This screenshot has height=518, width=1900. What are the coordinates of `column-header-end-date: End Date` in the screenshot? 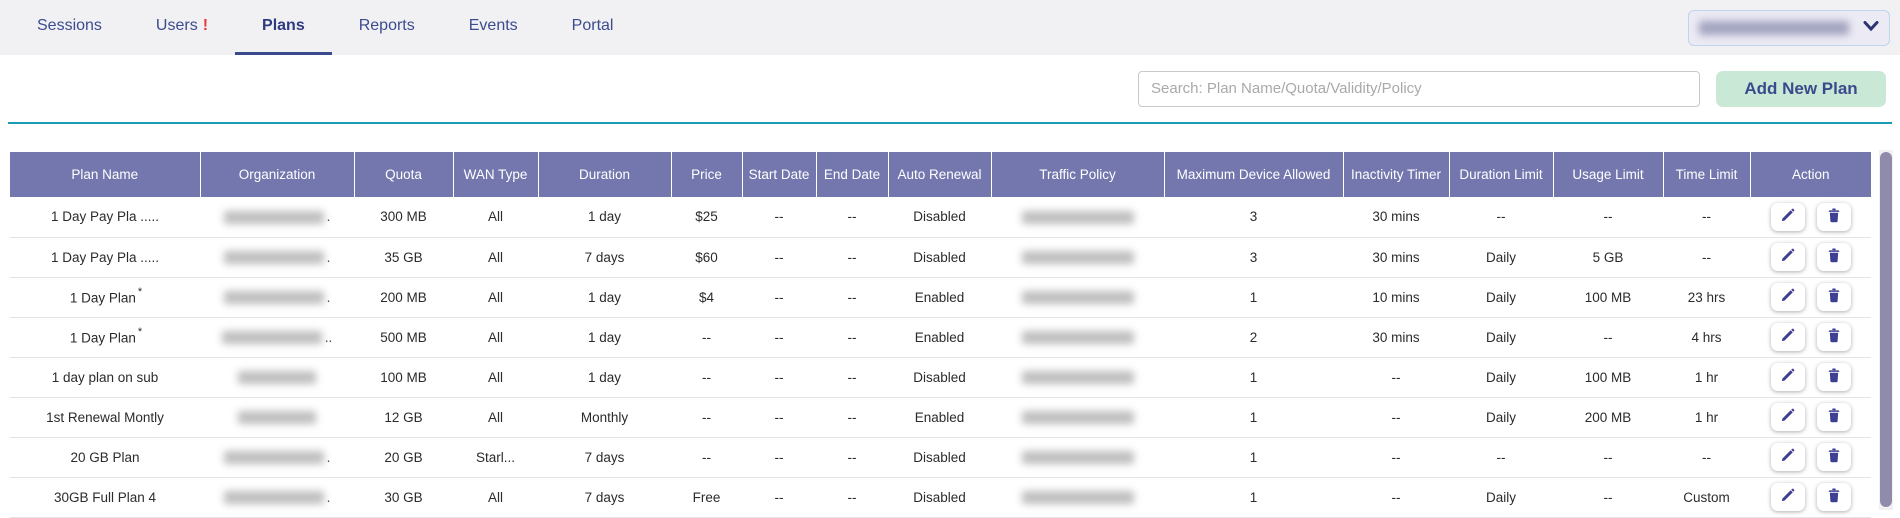 It's located at (852, 174).